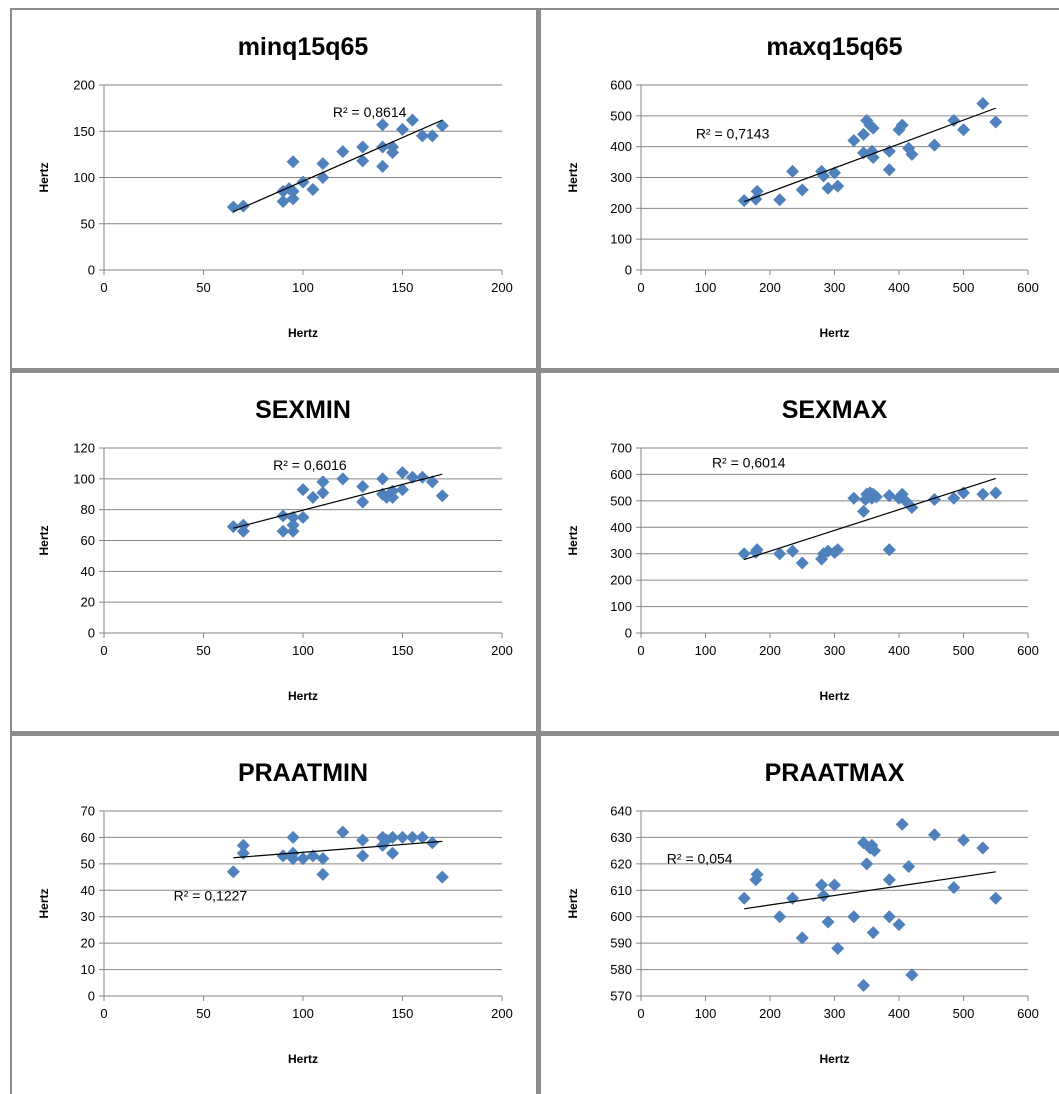 The image size is (1059, 1094). I want to click on y-tick-label: 40, so click(88, 890).